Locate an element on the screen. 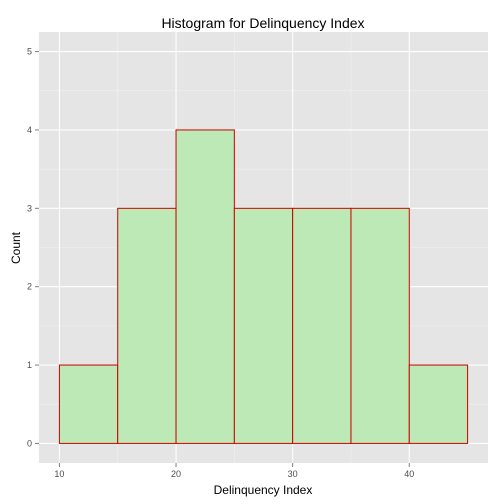  y-tick-label: 3 is located at coordinates (29, 208).